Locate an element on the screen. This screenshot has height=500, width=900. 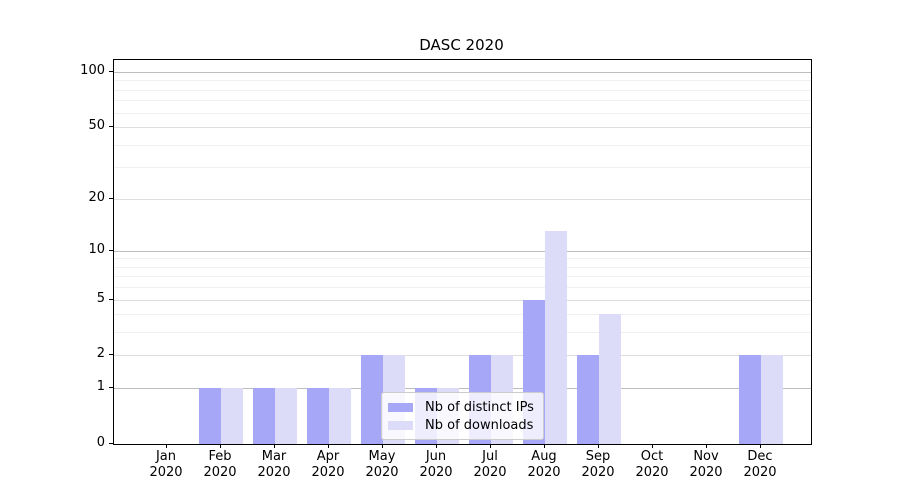
bar-distinct-ips-mar-2020 is located at coordinates (264, 416).